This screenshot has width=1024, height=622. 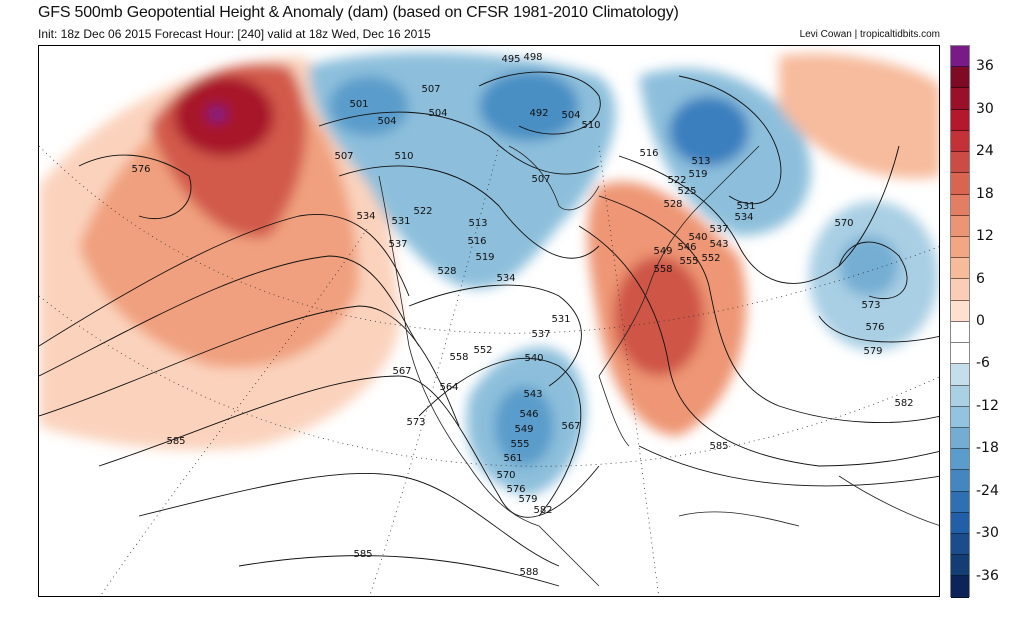 I want to click on contour-label: 501, so click(x=358, y=104).